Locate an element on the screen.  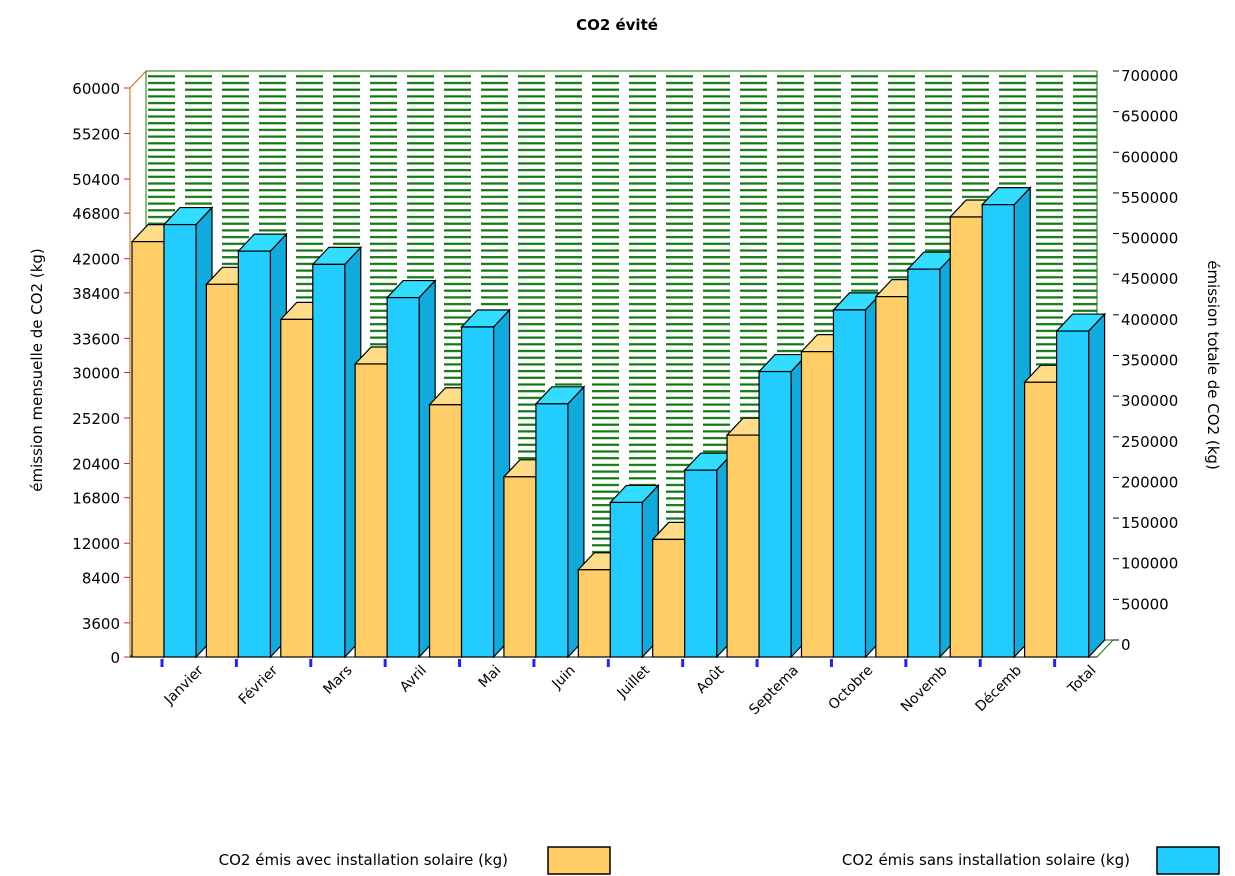
x-tick-label: Février is located at coordinates (259, 685).